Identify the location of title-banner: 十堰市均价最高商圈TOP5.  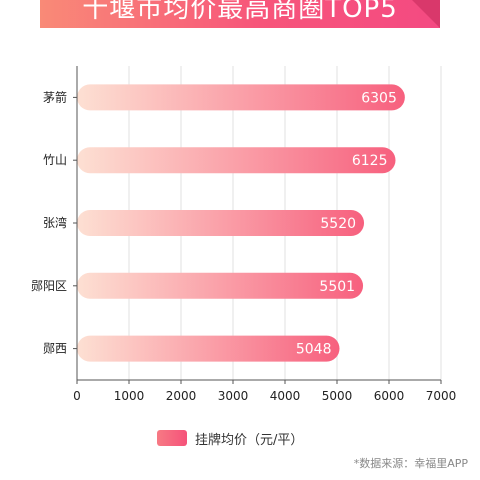
(240, 14).